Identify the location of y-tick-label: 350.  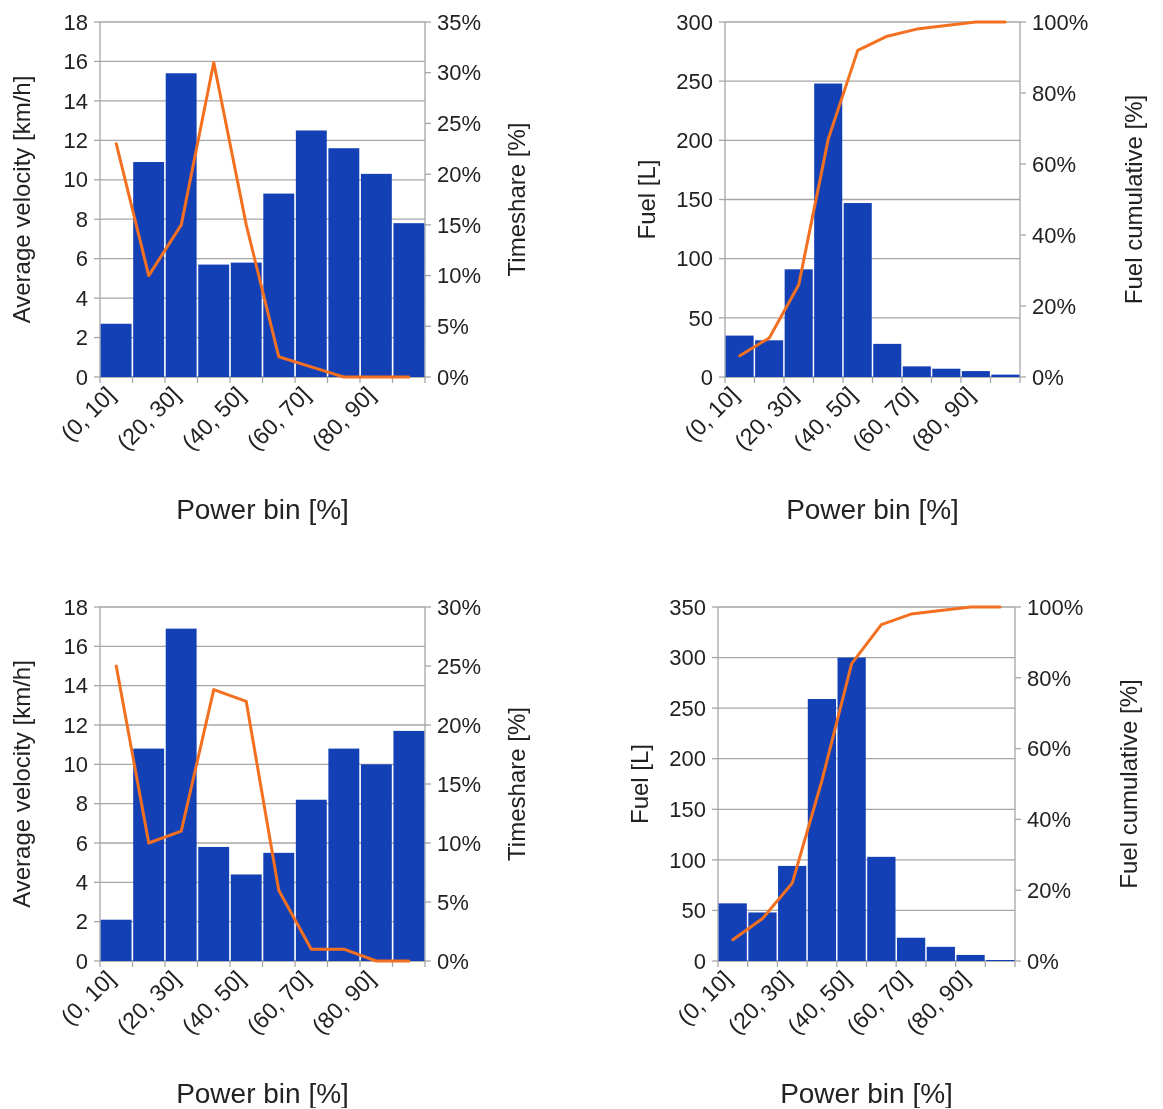
(687, 607).